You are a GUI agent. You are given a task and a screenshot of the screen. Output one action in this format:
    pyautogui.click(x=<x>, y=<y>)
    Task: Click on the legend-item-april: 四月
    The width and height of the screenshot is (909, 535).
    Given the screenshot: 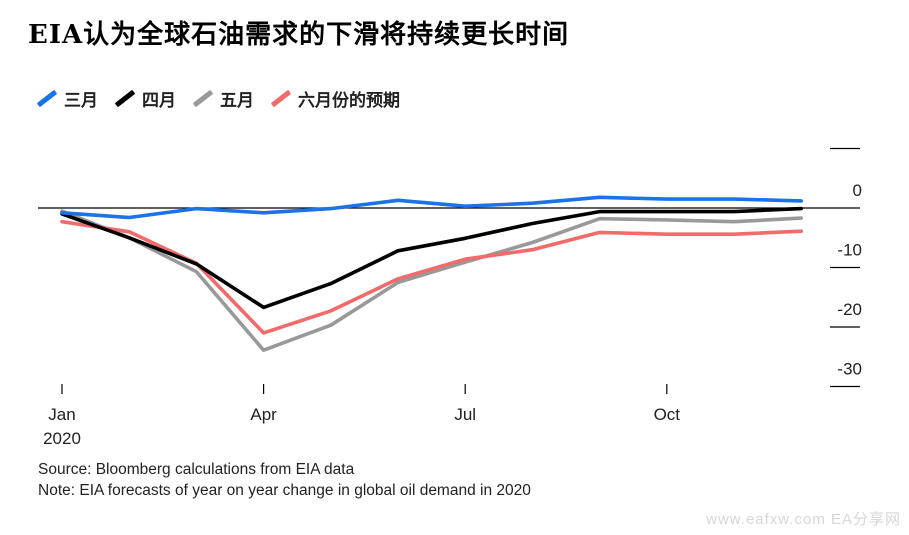 What is the action you would take?
    pyautogui.click(x=145, y=98)
    